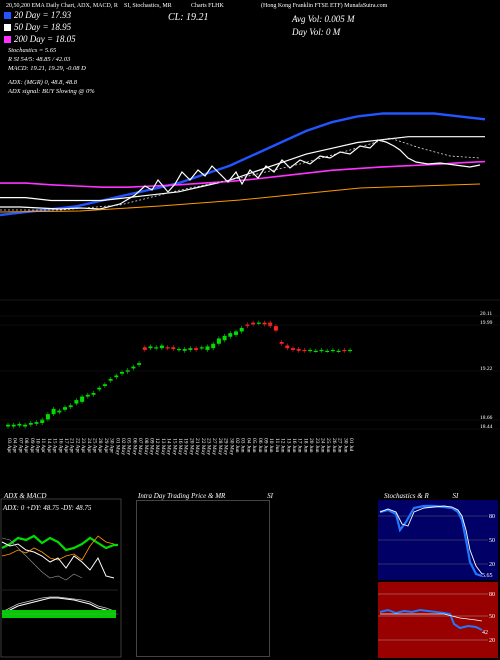 The height and width of the screenshot is (660, 500). I want to click on date-tick-label: 17 Jun, so click(300, 445).